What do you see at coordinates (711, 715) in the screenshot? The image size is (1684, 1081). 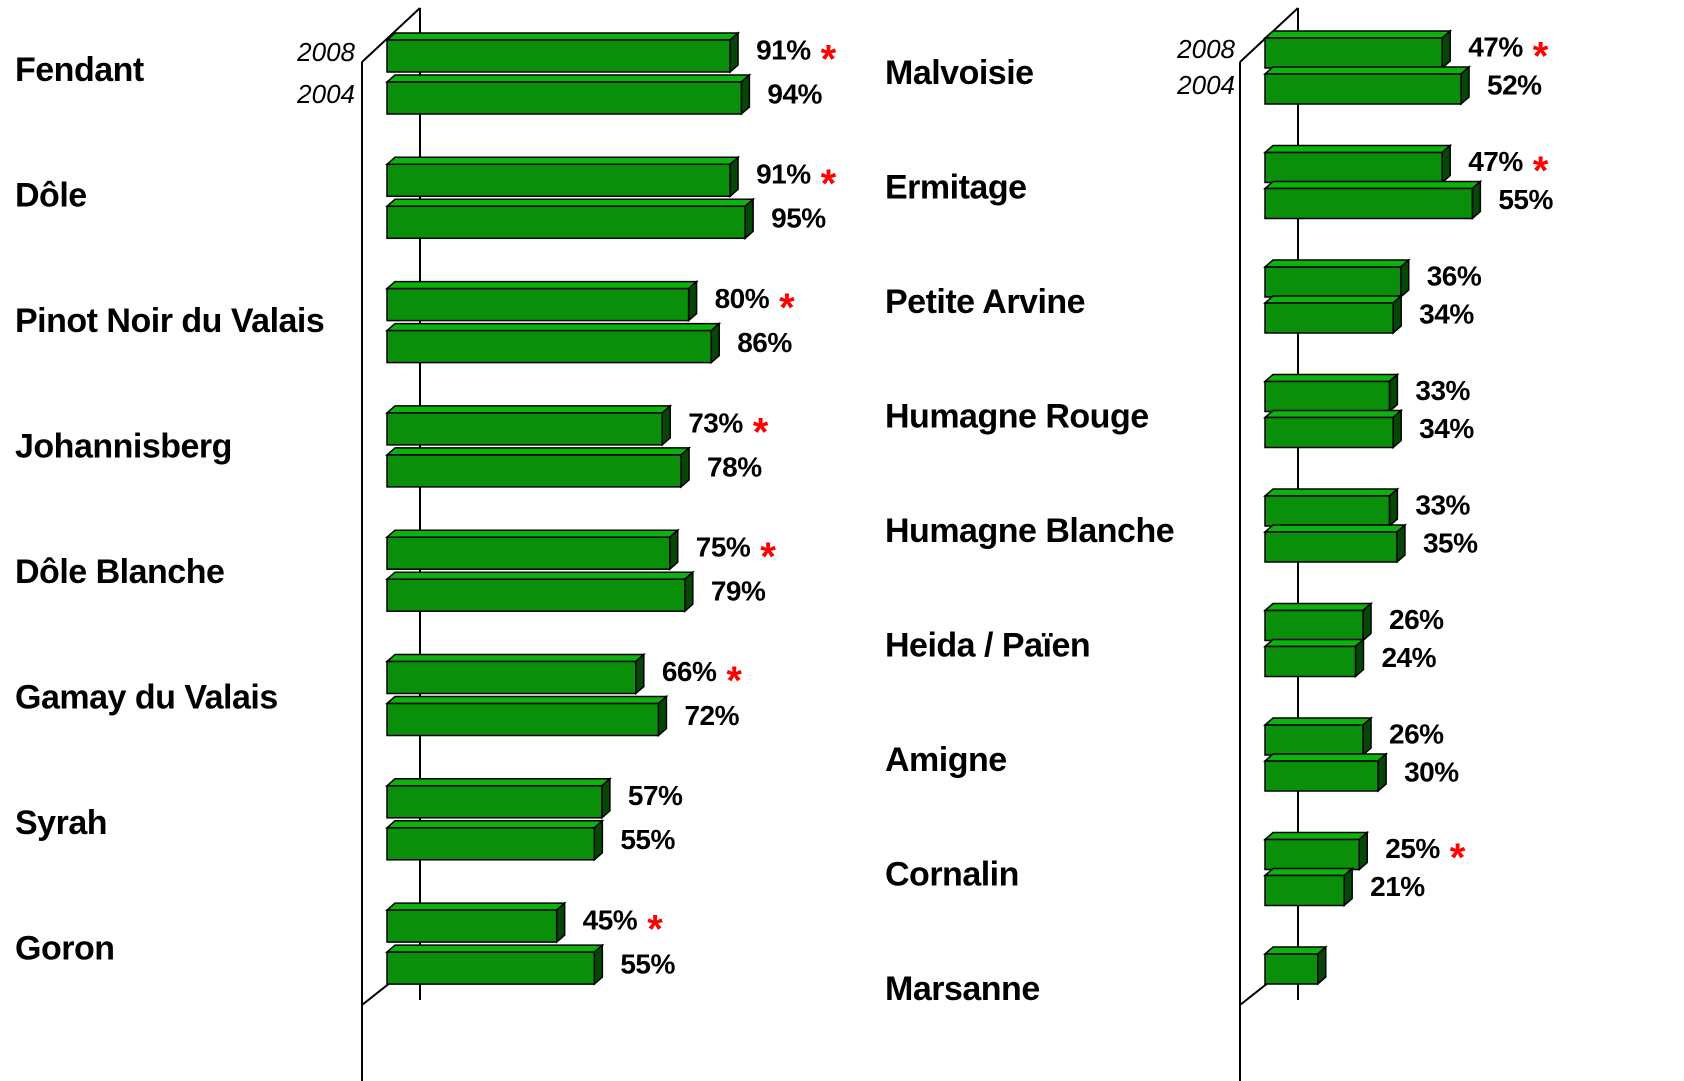 I see `value-label: 72%` at bounding box center [711, 715].